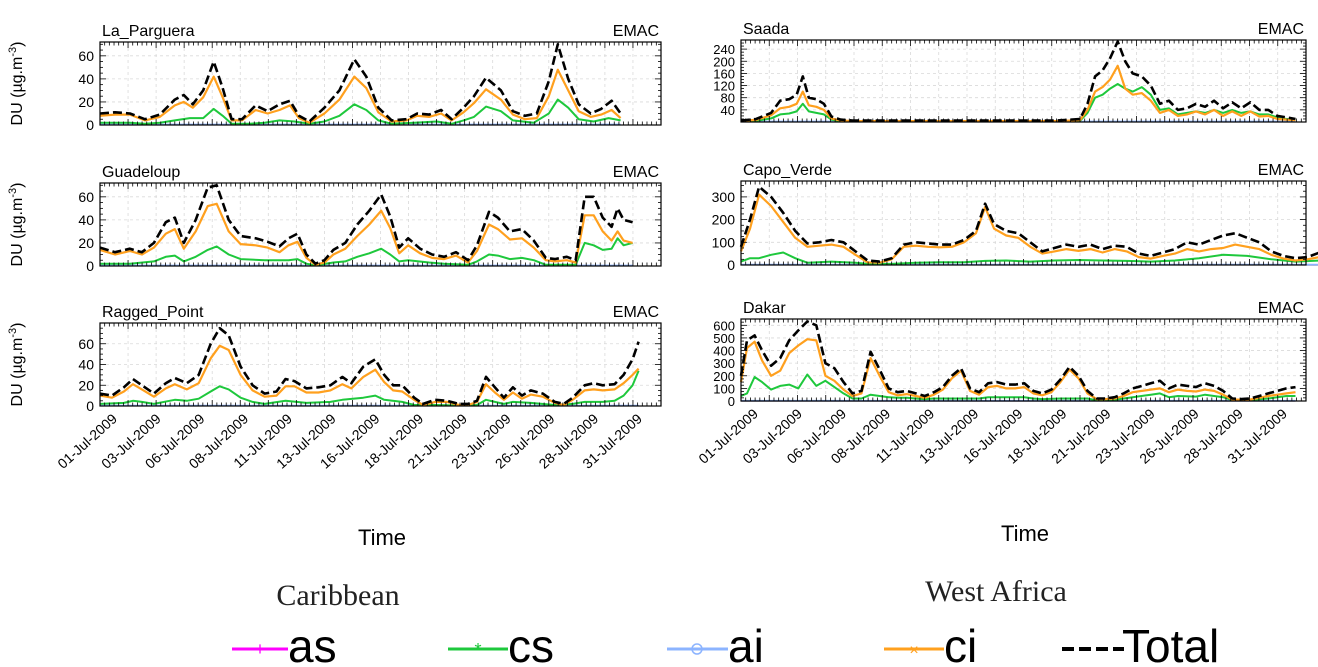 The image size is (1318, 667). I want to click on panel-capo-verde: 0 100 200 300 Capo_Verde EMAC, so click(1015, 217).